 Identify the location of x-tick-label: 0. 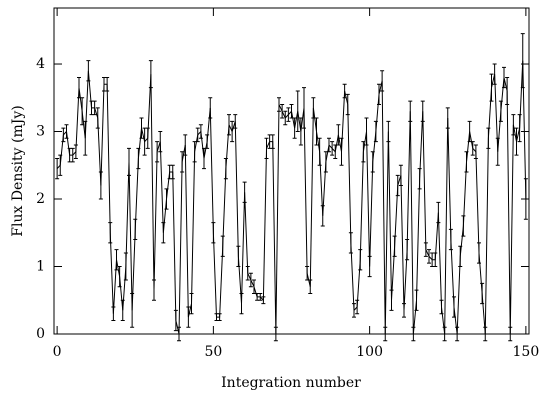
(57, 352).